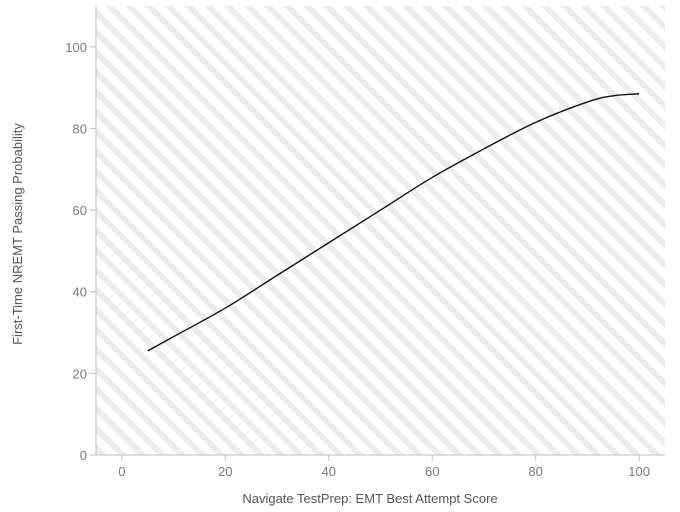 The image size is (680, 512). What do you see at coordinates (639, 471) in the screenshot?
I see `x-tick-label: 100` at bounding box center [639, 471].